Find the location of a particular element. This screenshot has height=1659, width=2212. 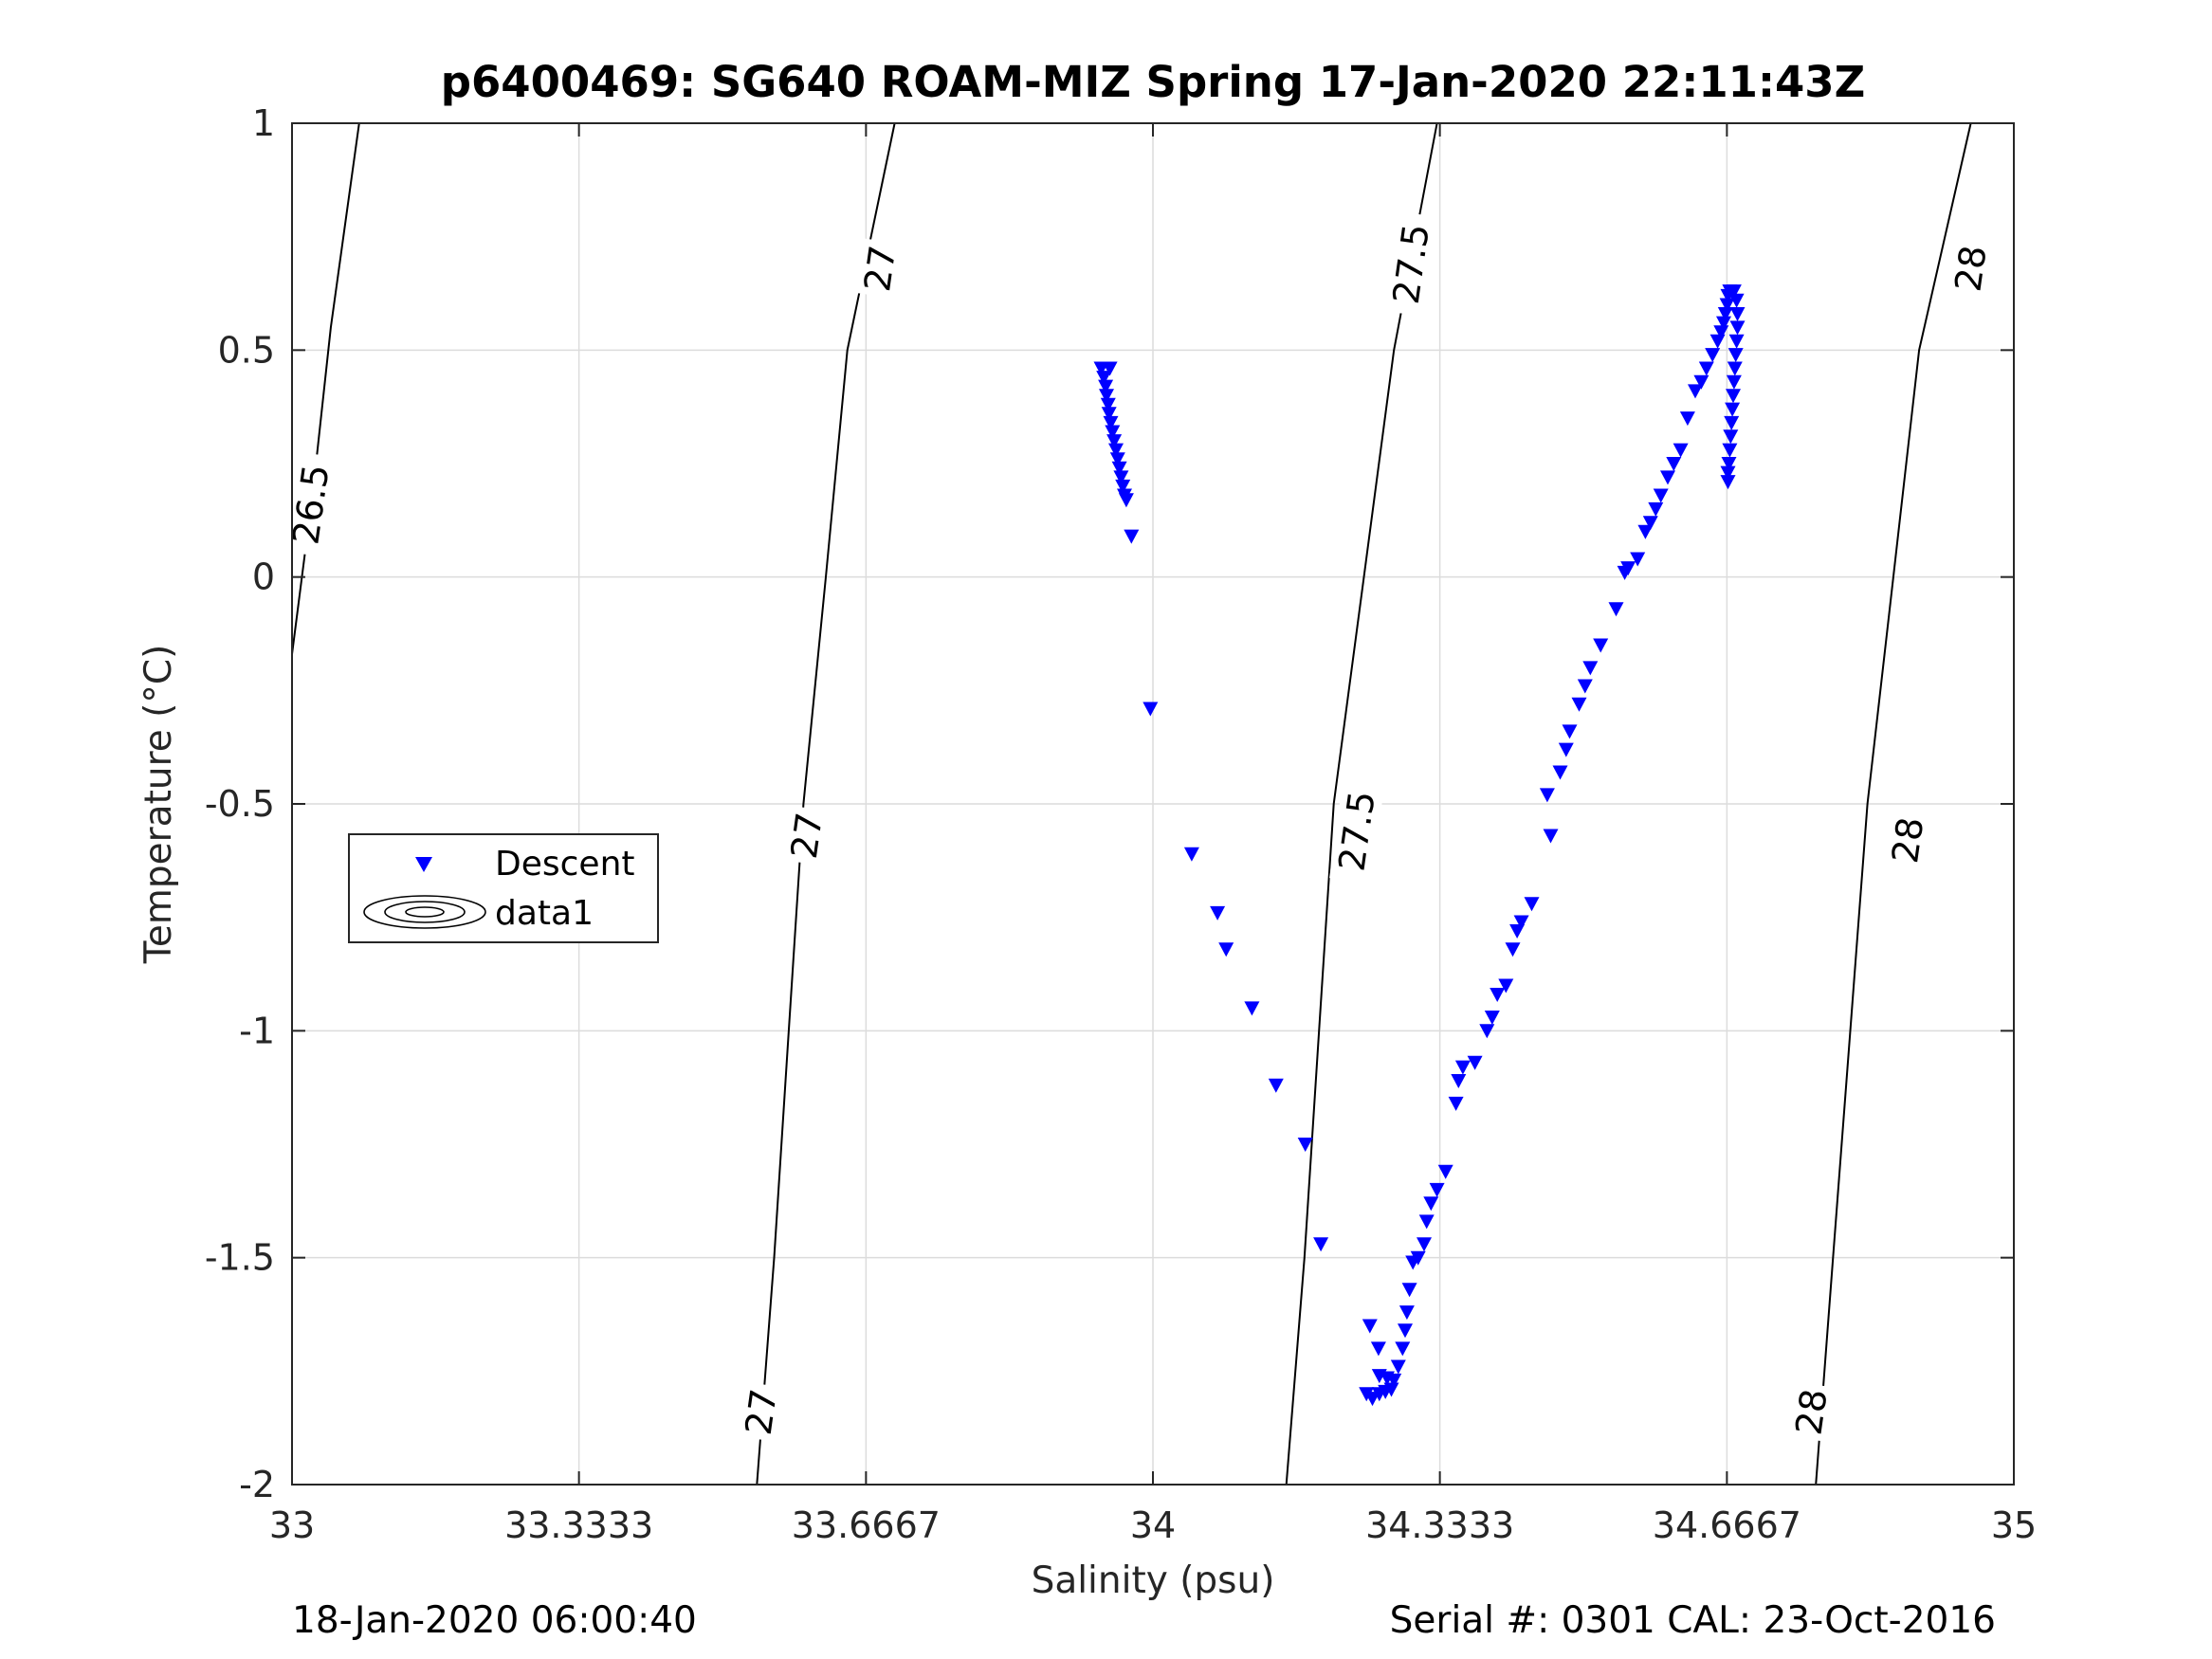

y-tick-label: 0 is located at coordinates (263, 577).